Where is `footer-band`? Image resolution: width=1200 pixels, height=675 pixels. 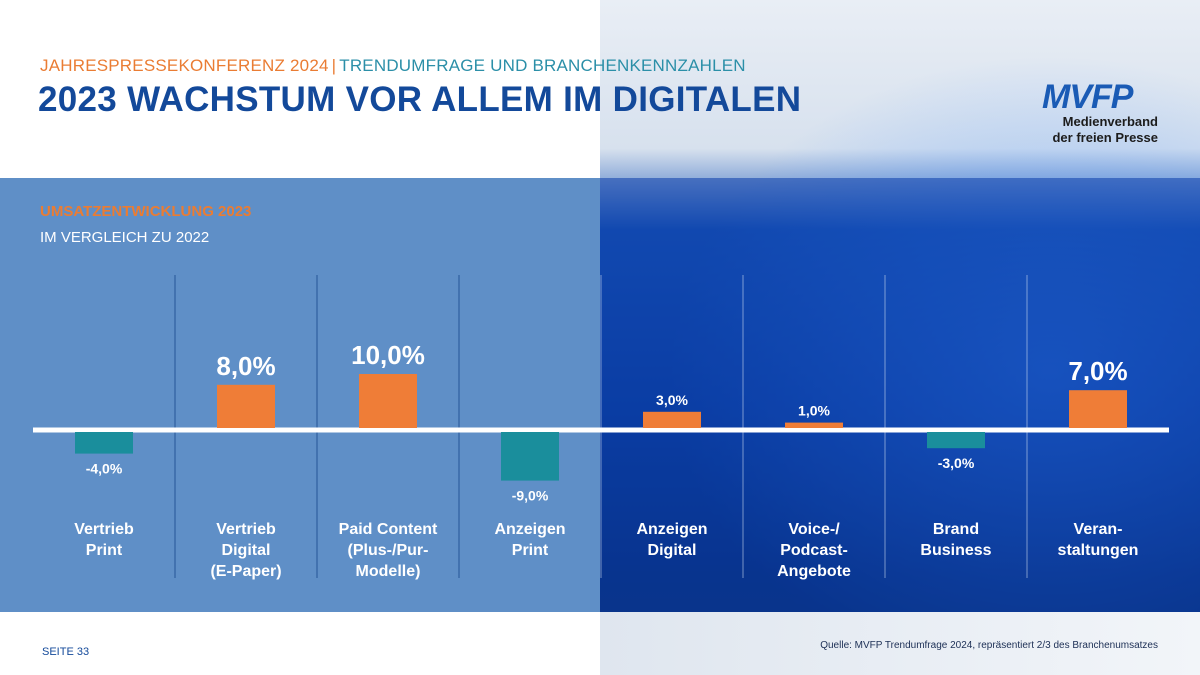
footer-band is located at coordinates (900, 643).